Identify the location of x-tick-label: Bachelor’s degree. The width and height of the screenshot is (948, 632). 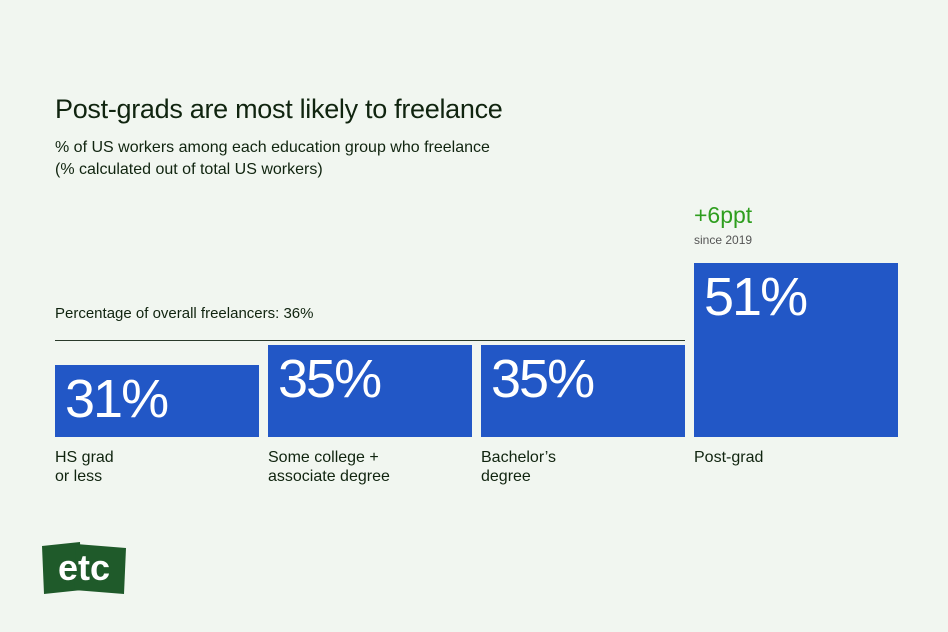
(519, 467).